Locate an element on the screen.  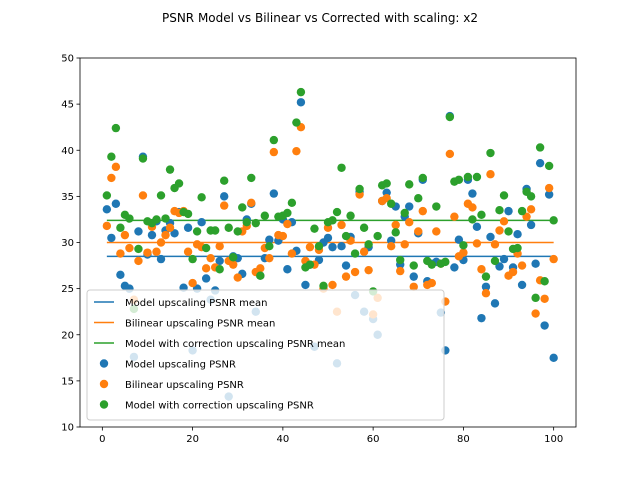
y-tick-label: 15 is located at coordinates (67, 381).